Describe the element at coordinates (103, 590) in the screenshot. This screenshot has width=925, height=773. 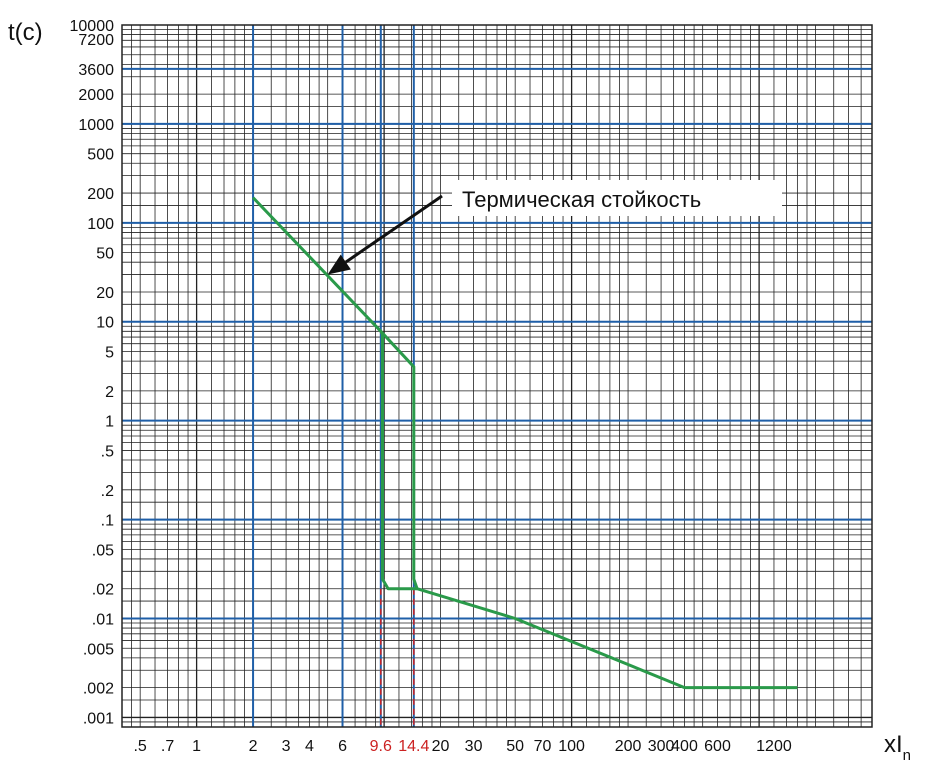
I see `y-tick-label: .02` at that location.